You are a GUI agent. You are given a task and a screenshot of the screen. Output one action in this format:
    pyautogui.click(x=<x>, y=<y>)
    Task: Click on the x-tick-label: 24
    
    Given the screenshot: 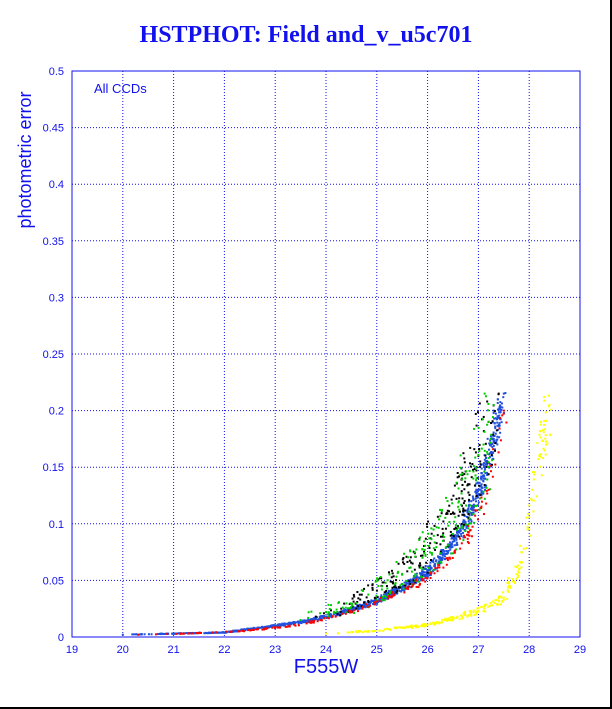 What is the action you would take?
    pyautogui.click(x=326, y=650)
    